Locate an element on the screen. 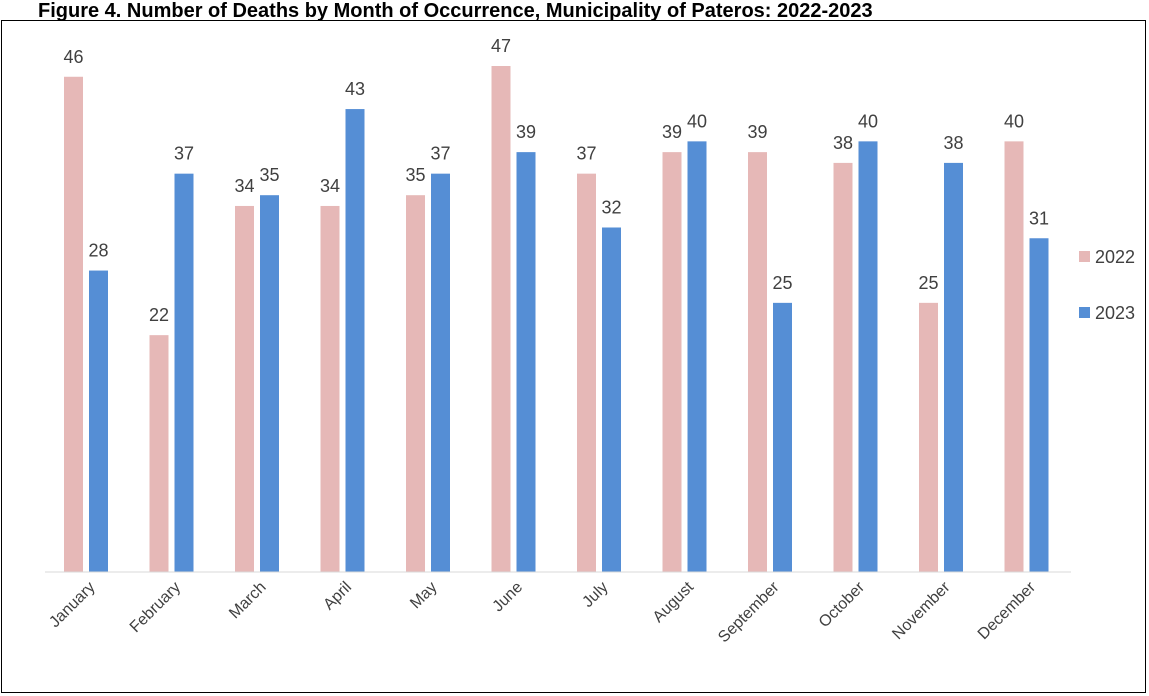 The height and width of the screenshot is (696, 1149). data-label-2022-february: 22 is located at coordinates (159, 315).